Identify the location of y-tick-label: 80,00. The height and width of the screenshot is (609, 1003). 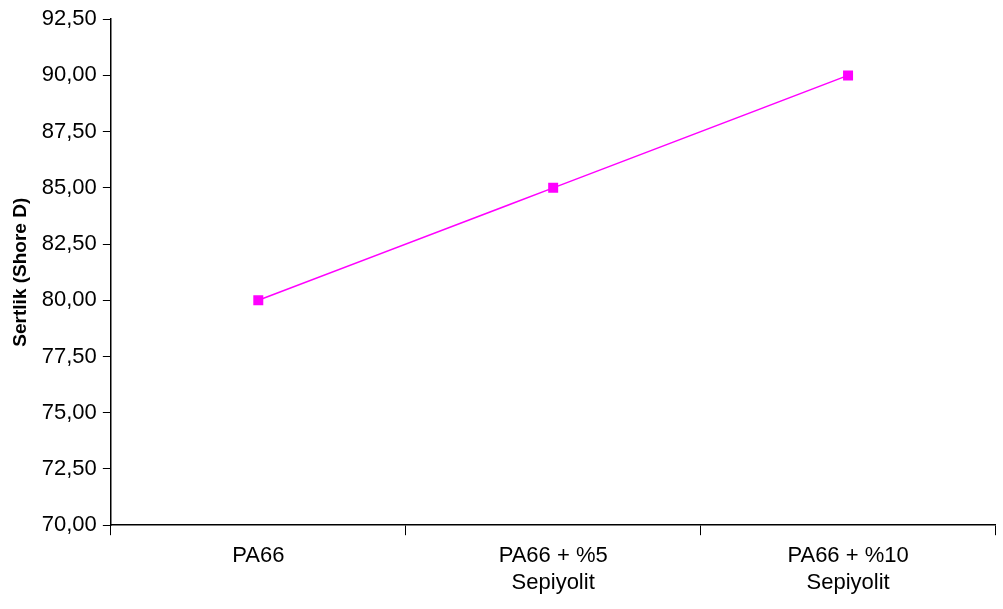
(69, 299).